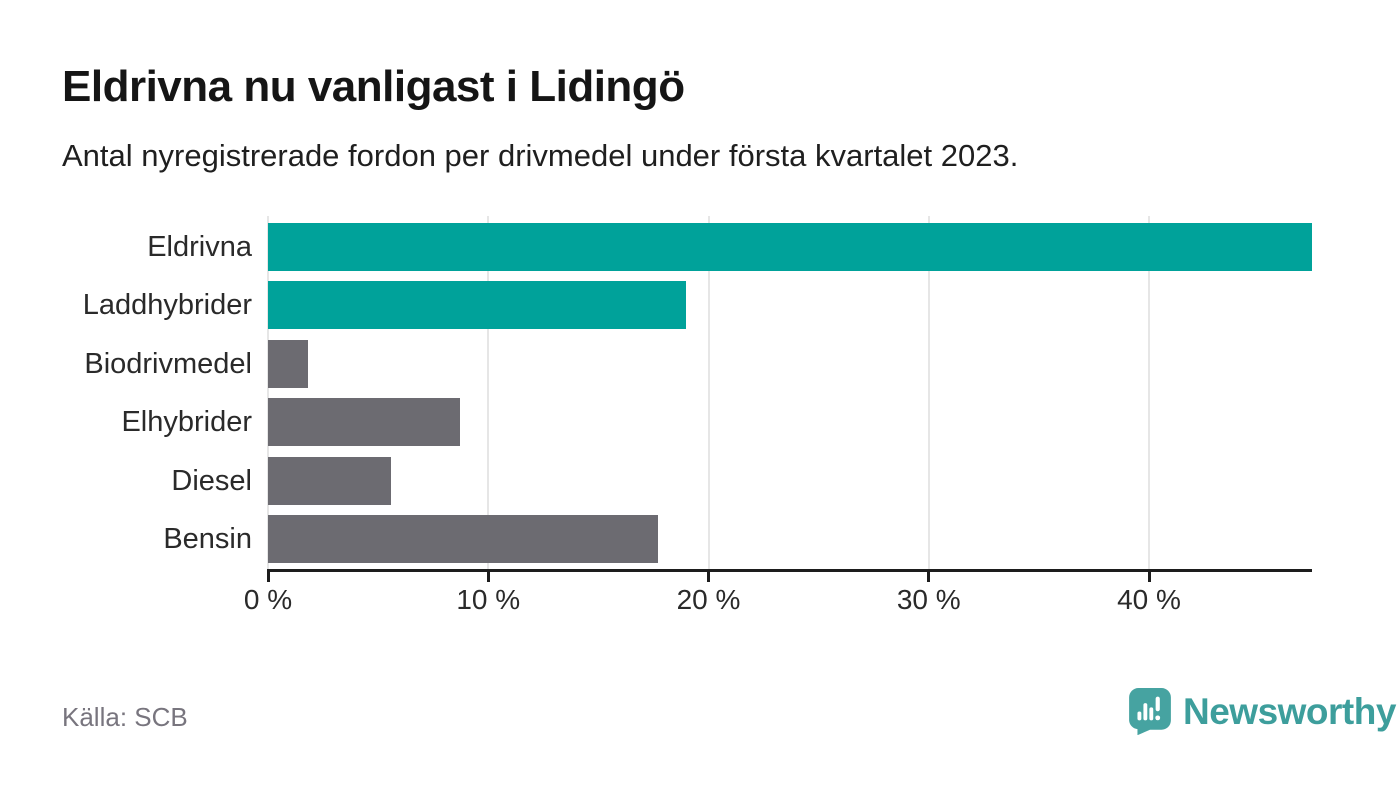 Image resolution: width=1400 pixels, height=793 pixels. Describe the element at coordinates (288, 363) in the screenshot. I see `bar-biodrivmedel` at that location.